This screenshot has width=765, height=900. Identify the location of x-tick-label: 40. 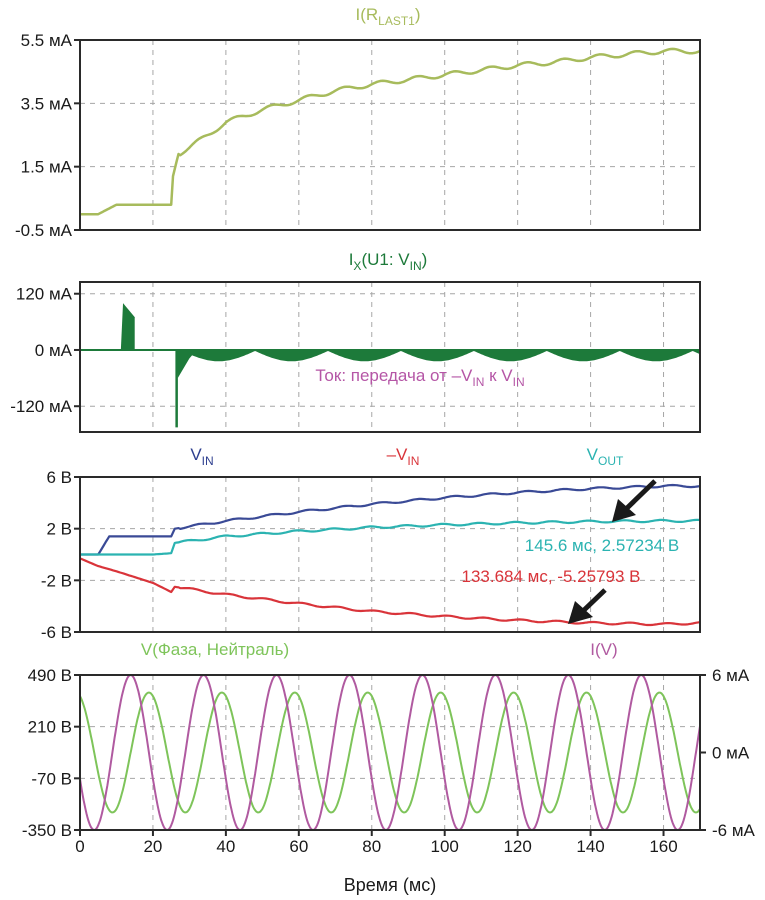
(225, 846).